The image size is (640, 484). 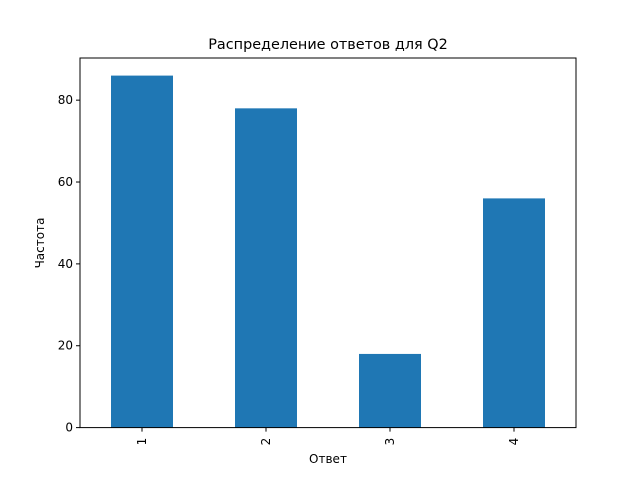 I want to click on y-tick-label-40: 40, so click(x=65, y=264).